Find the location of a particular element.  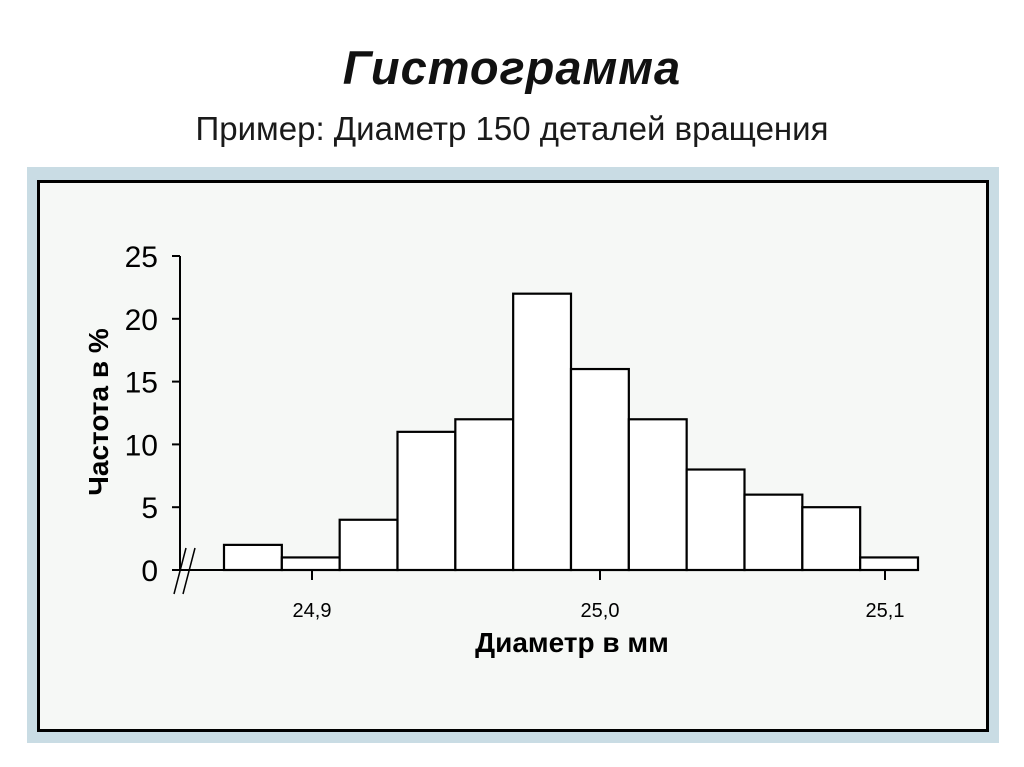

axis-break-marks is located at coordinates (184, 571).